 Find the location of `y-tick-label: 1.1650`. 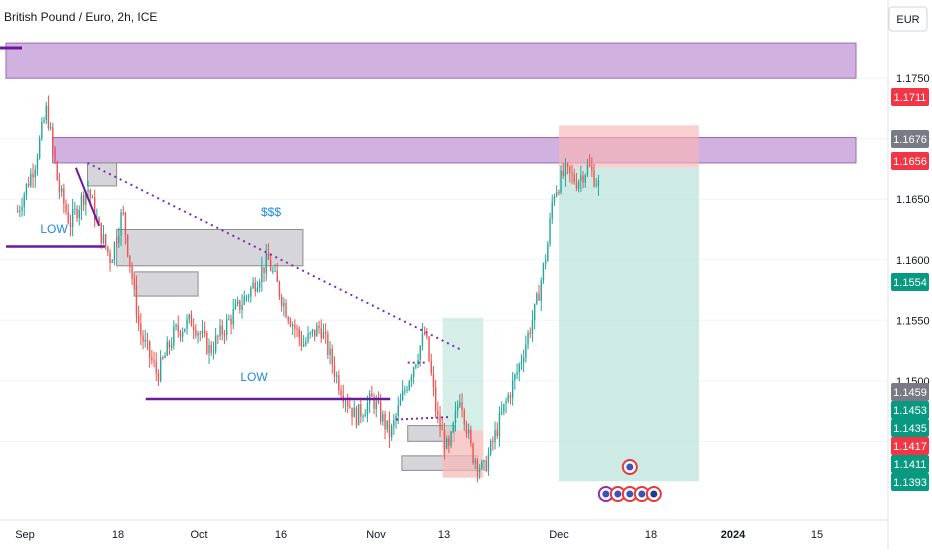

y-tick-label: 1.1650 is located at coordinates (913, 200).